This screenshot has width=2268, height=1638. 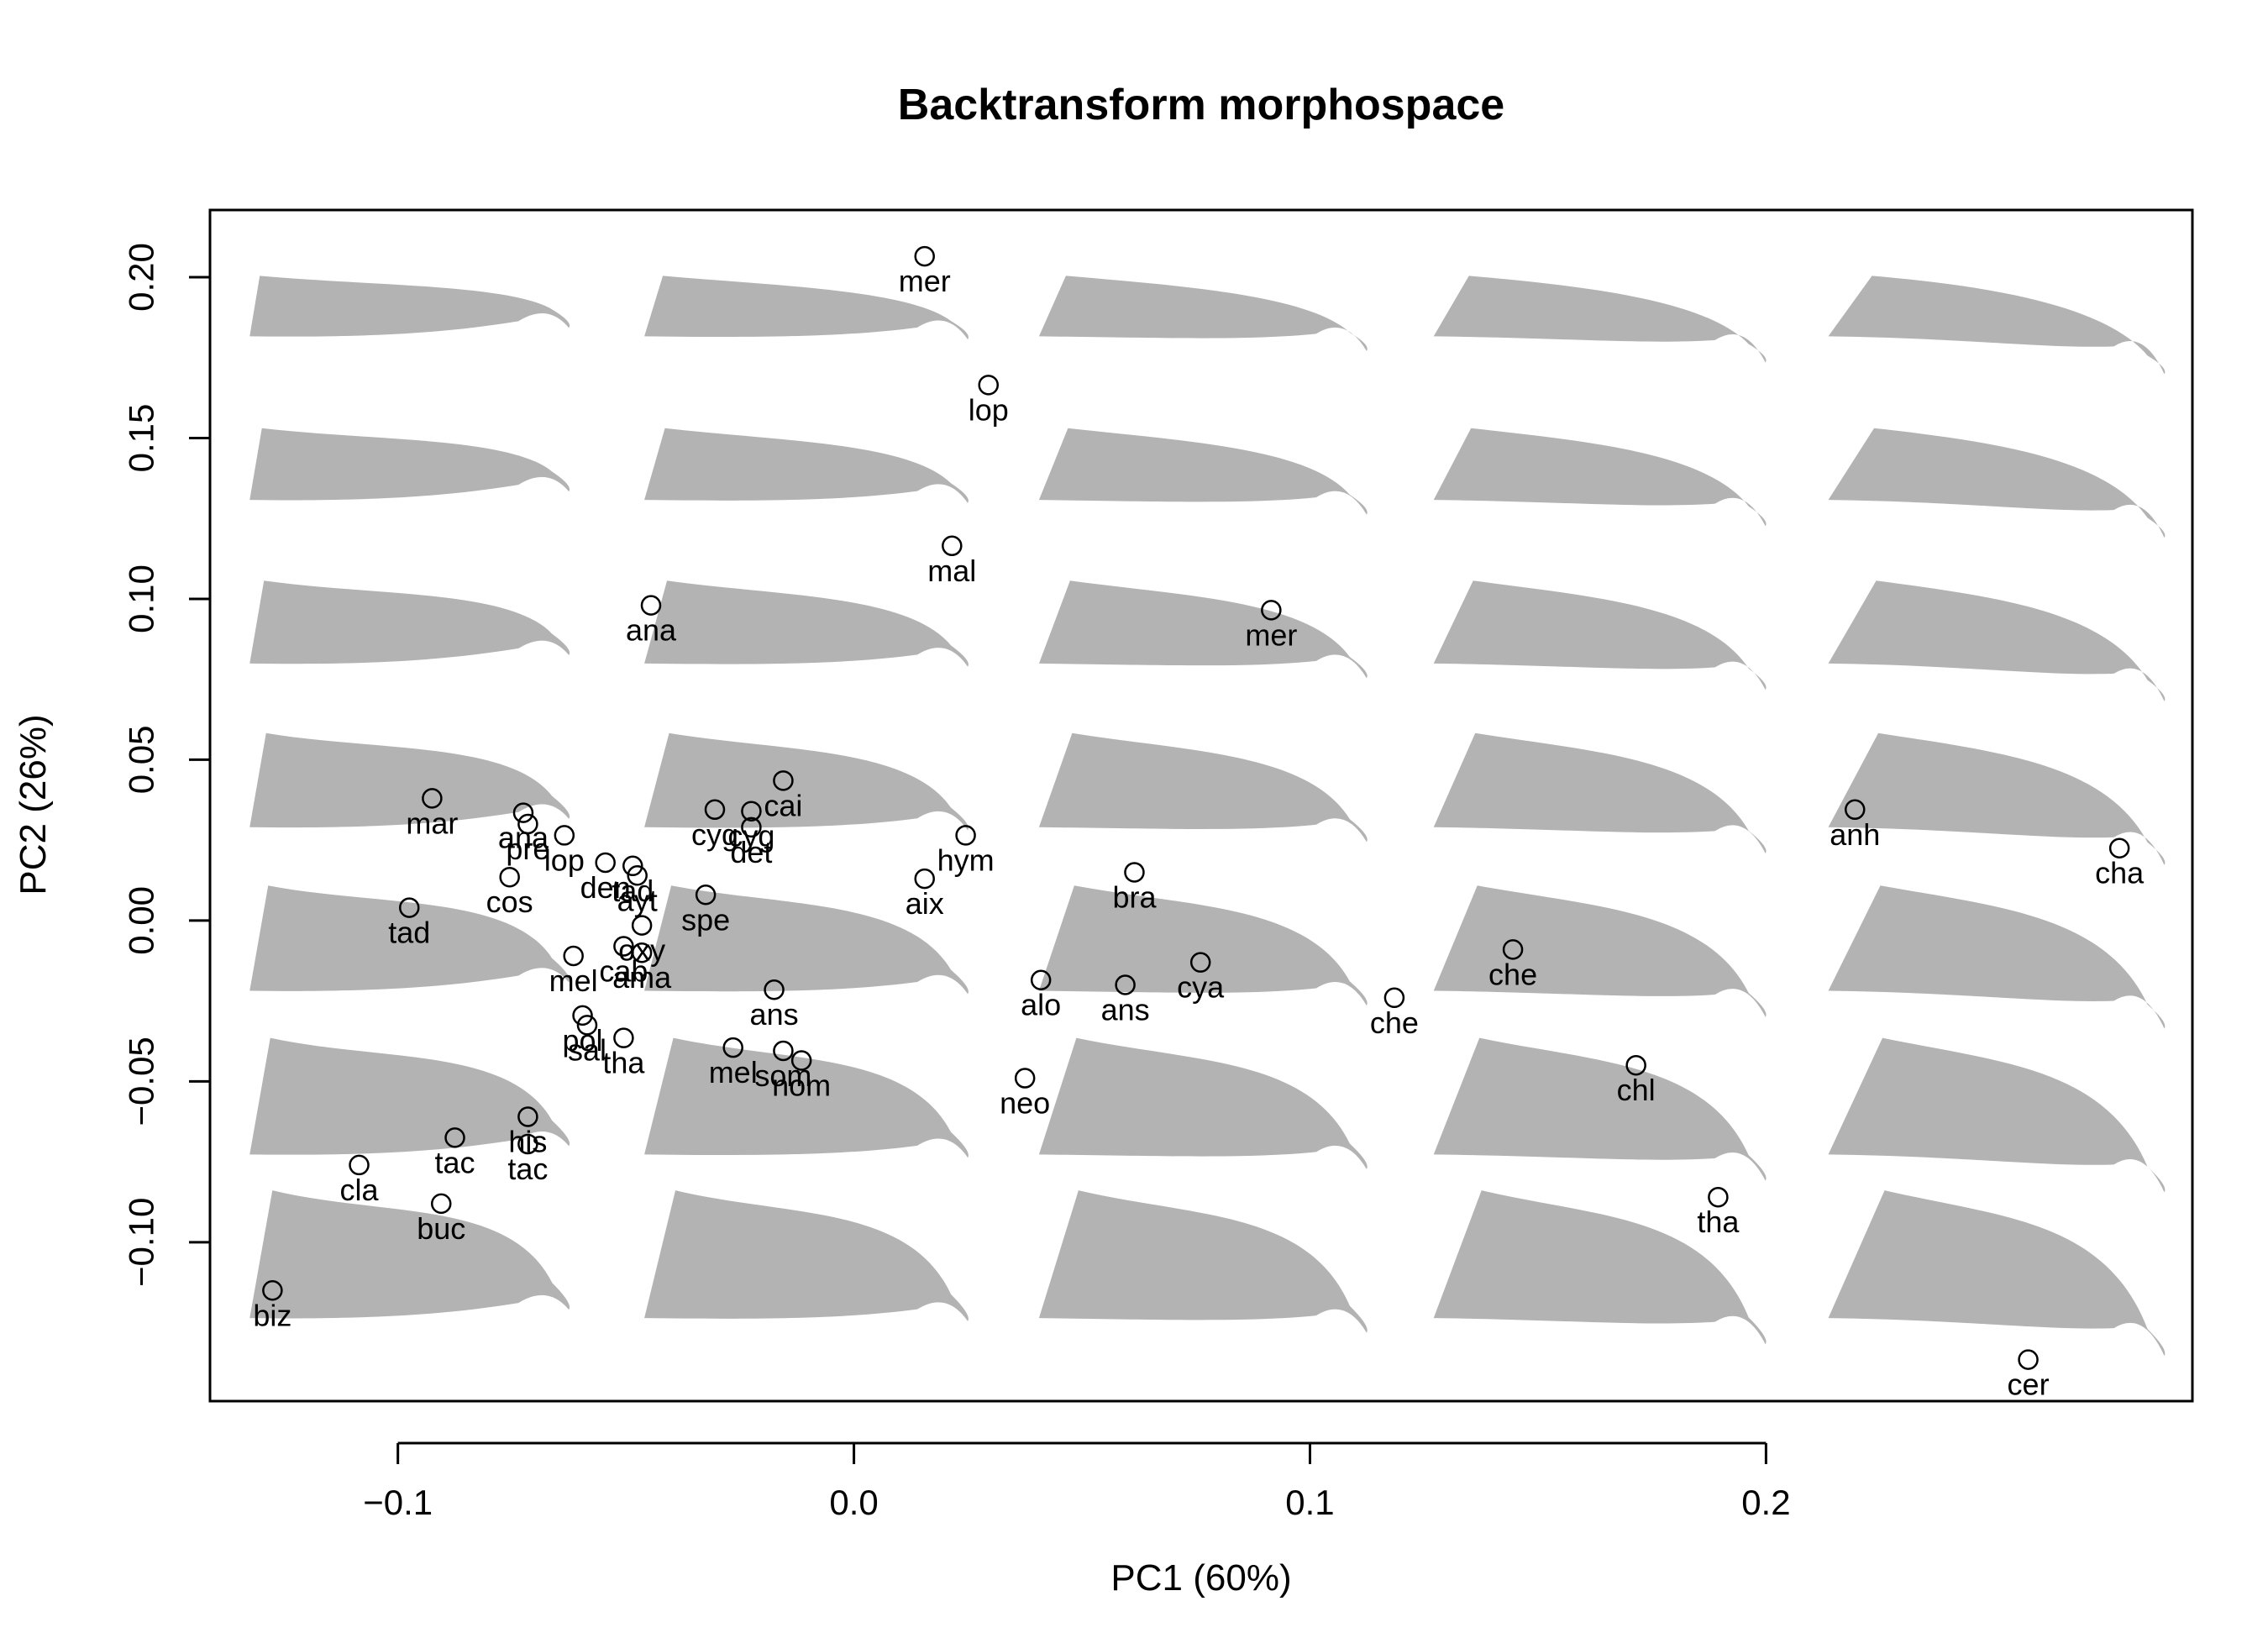 What do you see at coordinates (2120, 873) in the screenshot?
I see `point-label: cha` at bounding box center [2120, 873].